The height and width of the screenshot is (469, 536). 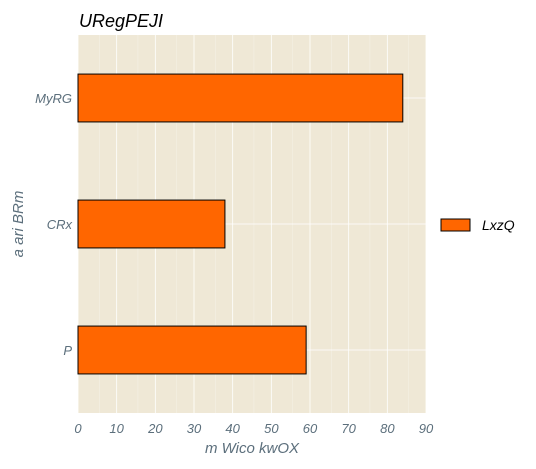 What do you see at coordinates (232, 428) in the screenshot?
I see `x-tick-label: 40` at bounding box center [232, 428].